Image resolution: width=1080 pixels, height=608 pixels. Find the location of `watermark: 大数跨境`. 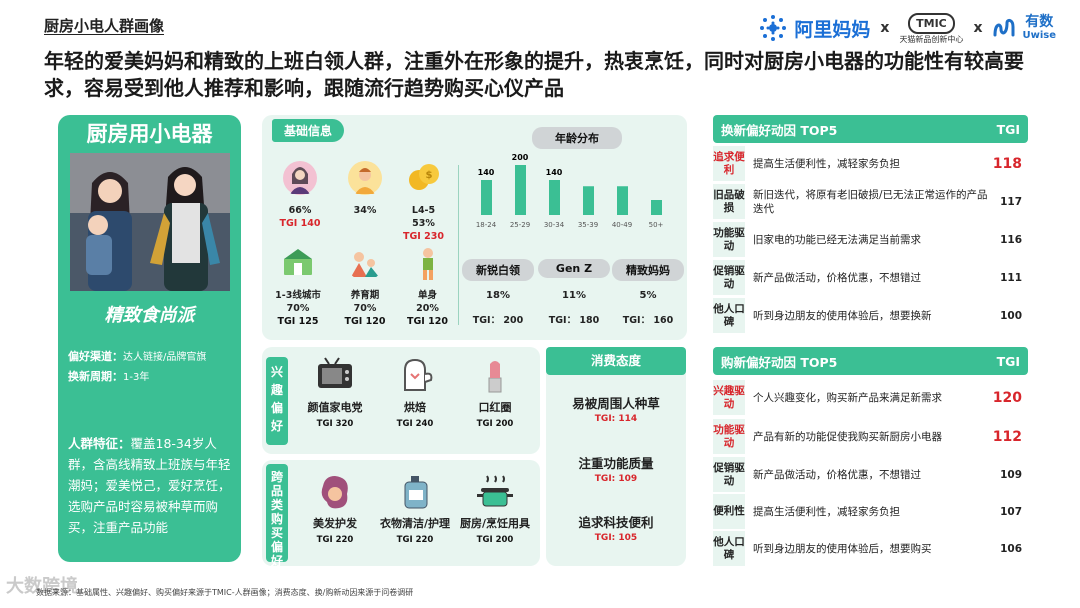

watermark: 大数跨境 is located at coordinates (42, 586).